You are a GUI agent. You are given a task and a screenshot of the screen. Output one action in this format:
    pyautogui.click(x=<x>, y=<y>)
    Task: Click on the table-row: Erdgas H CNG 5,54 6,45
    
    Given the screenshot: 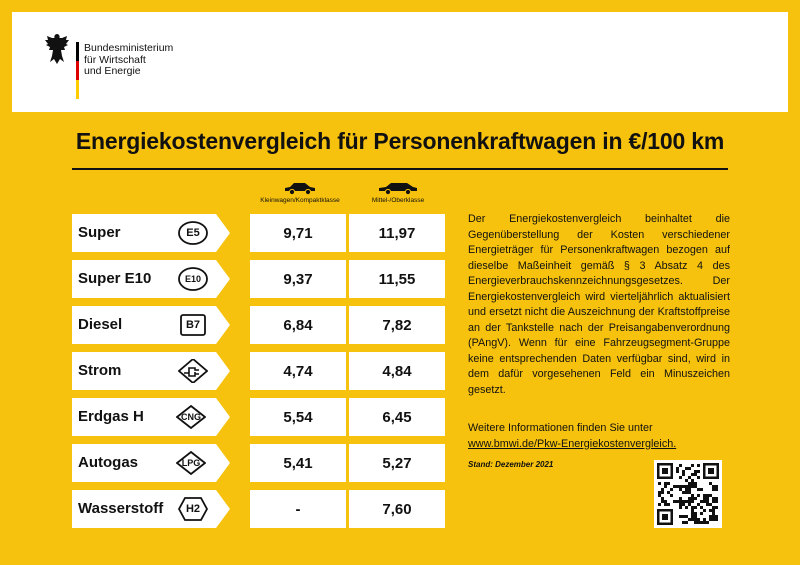 What is the action you would take?
    pyautogui.click(x=262, y=417)
    